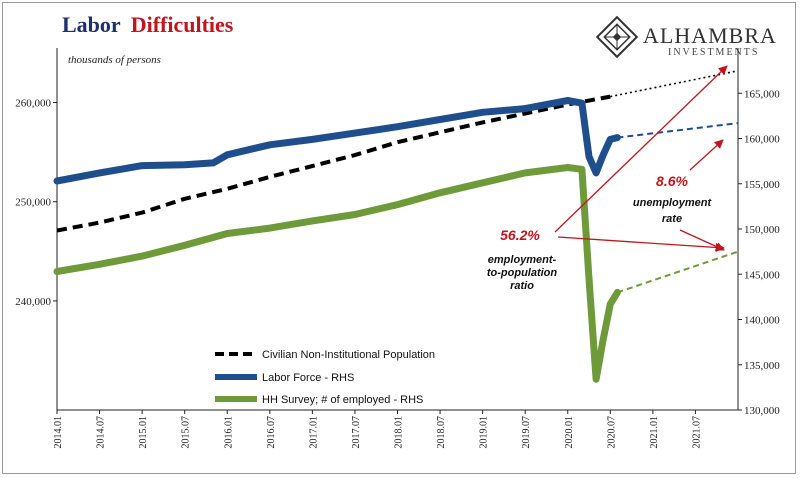 The image size is (800, 478). What do you see at coordinates (654, 432) in the screenshot?
I see `x-tick-label: 2021.01` at bounding box center [654, 432].